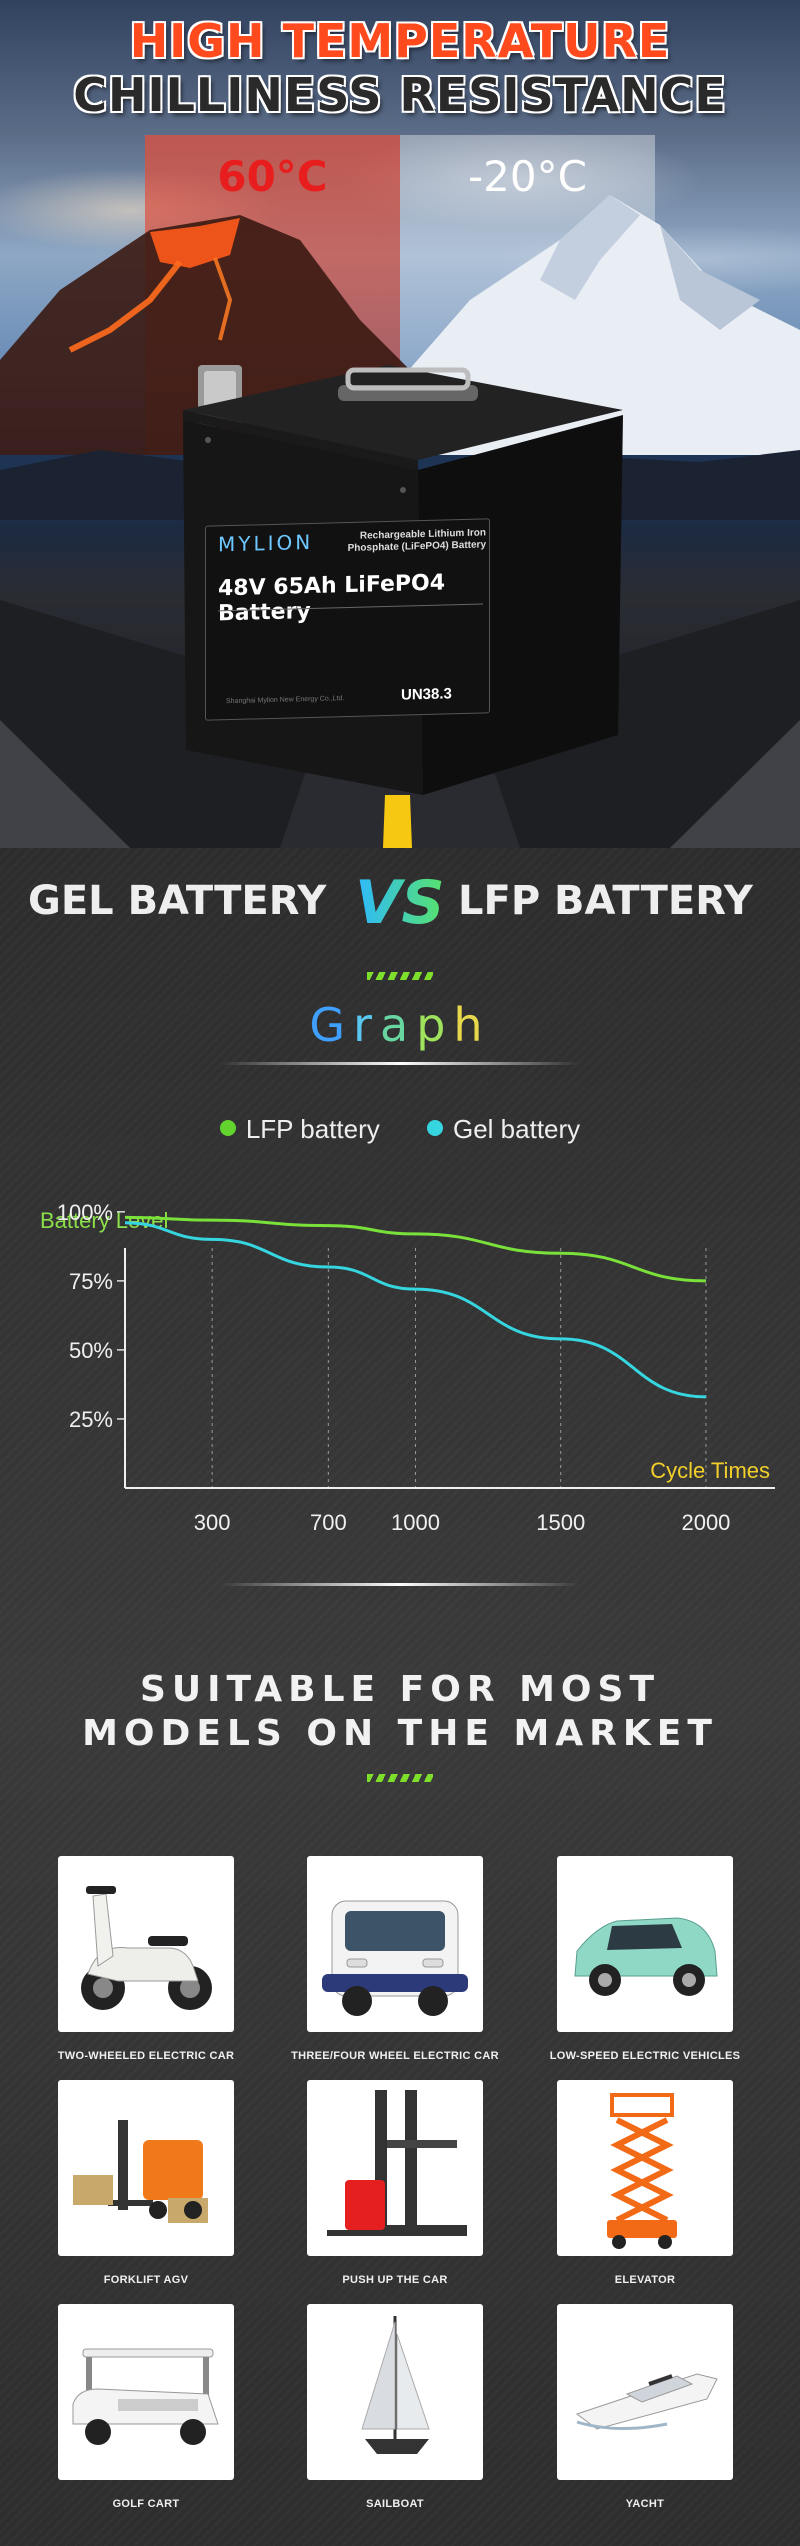  What do you see at coordinates (395, 2056) in the screenshot?
I see `caption-three-four-wheel: THREE/FOUR WHEEL ELECTRIC CAR` at bounding box center [395, 2056].